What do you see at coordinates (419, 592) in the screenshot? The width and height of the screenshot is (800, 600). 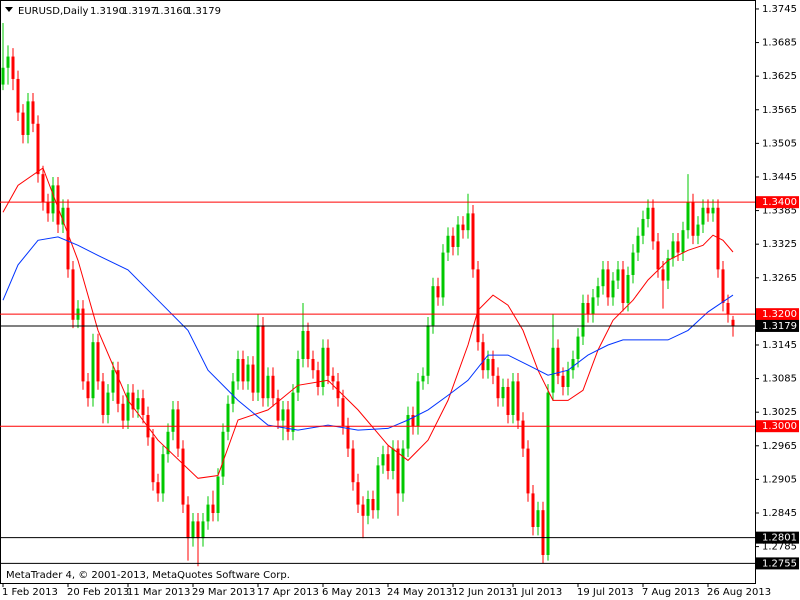 I see `x-tick-label: 24 May 2013` at bounding box center [419, 592].